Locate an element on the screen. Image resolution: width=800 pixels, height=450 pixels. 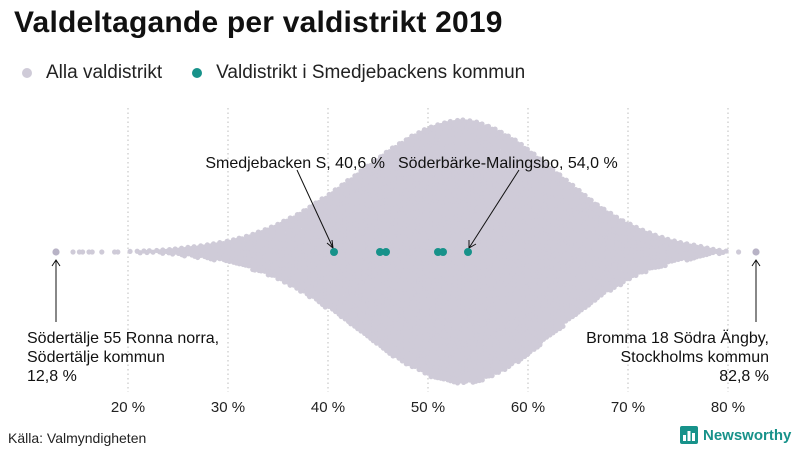
legend-item-all: Alla valdistrikt is located at coordinates (92, 73).